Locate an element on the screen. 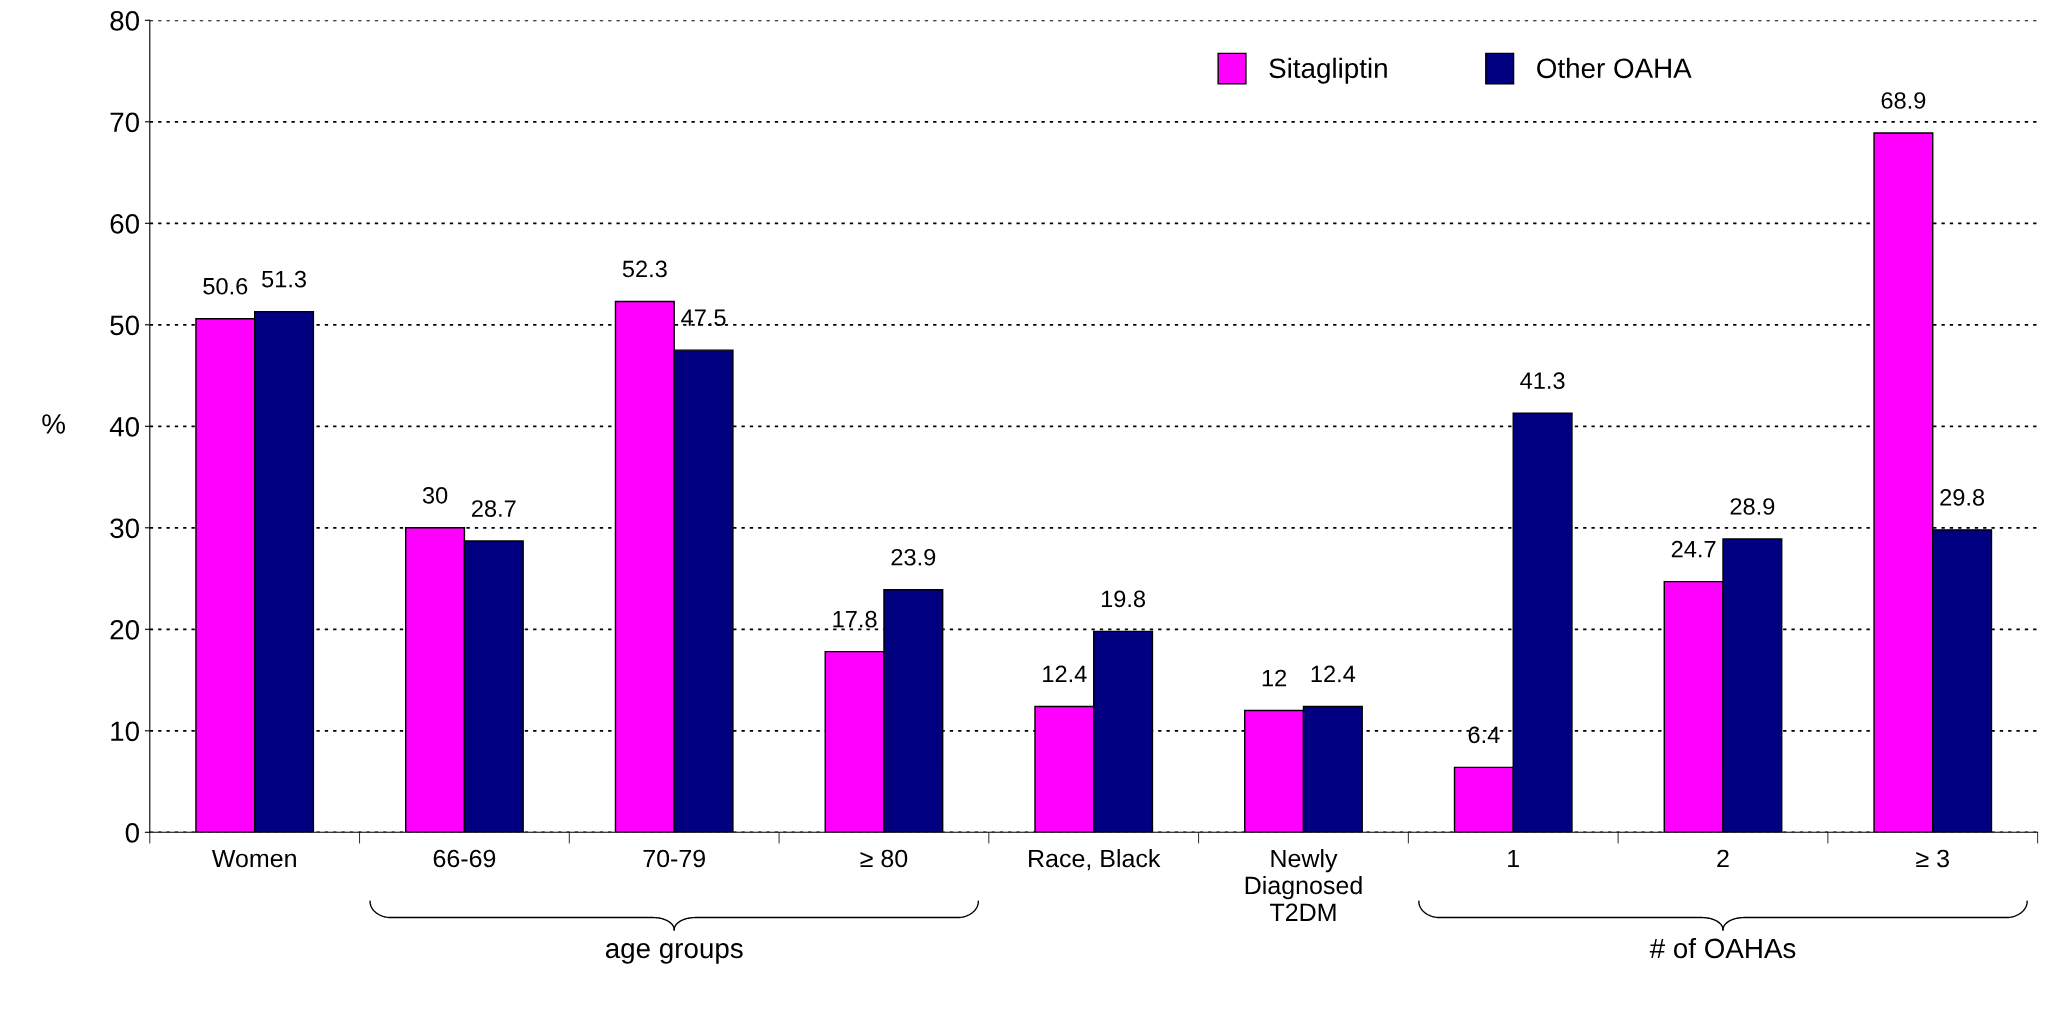 The image size is (2052, 1015). data-label: 30 is located at coordinates (435, 495).